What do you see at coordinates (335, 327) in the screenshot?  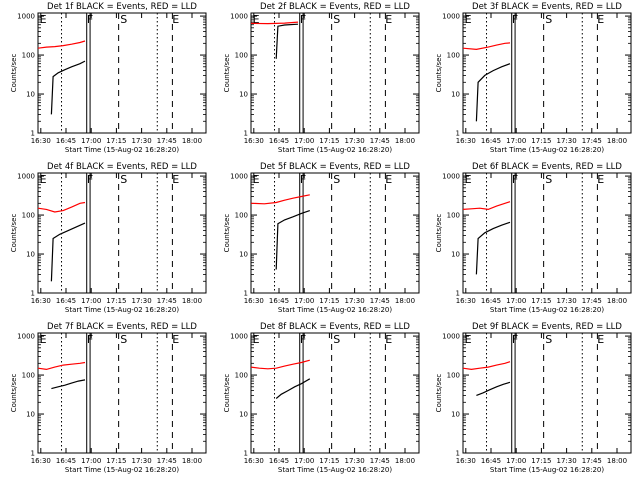 I see `panel-title: Det 8f BLACK = Events, RED = LLD` at bounding box center [335, 327].